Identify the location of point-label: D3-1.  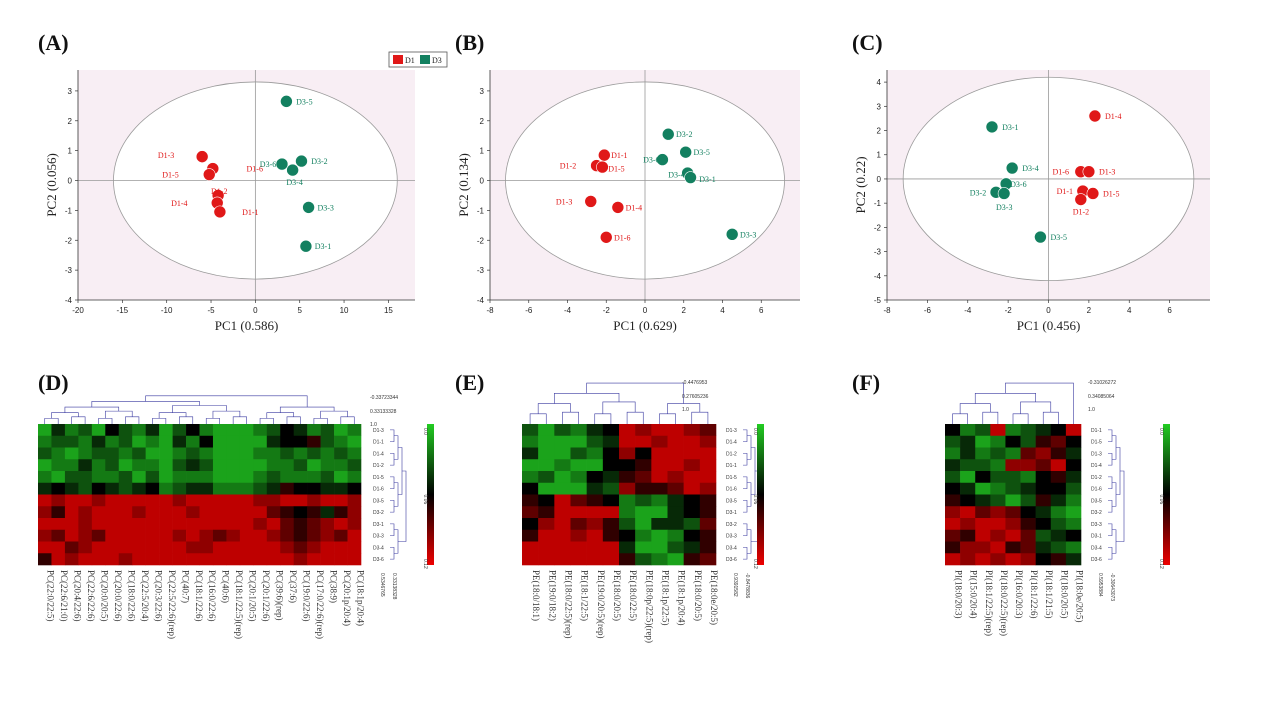
(707, 179).